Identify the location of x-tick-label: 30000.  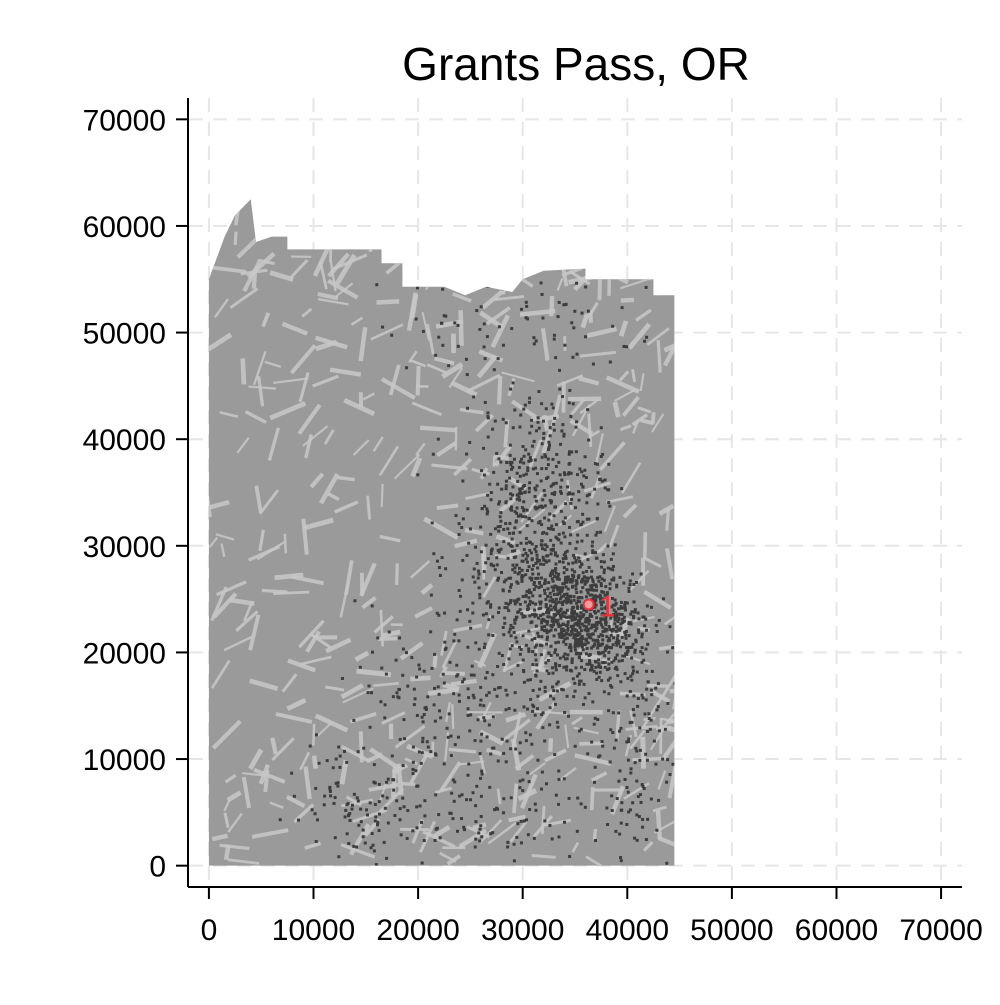
(522, 930).